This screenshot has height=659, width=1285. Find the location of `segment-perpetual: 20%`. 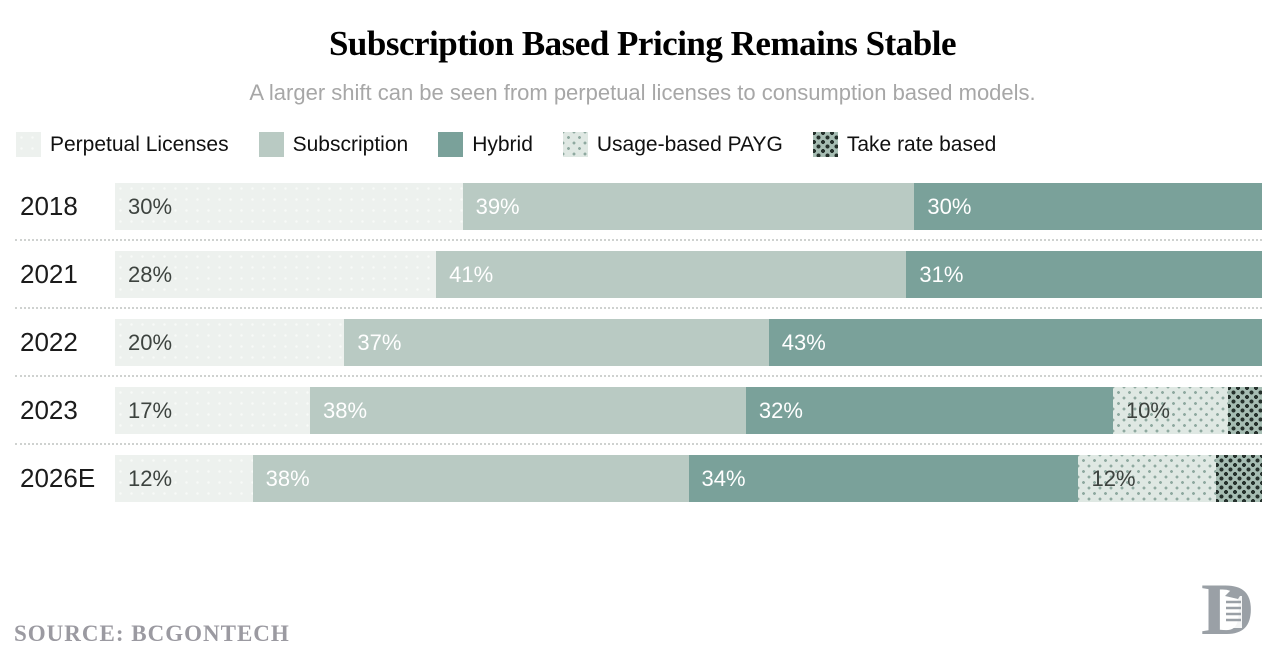

segment-perpetual: 20% is located at coordinates (230, 342).